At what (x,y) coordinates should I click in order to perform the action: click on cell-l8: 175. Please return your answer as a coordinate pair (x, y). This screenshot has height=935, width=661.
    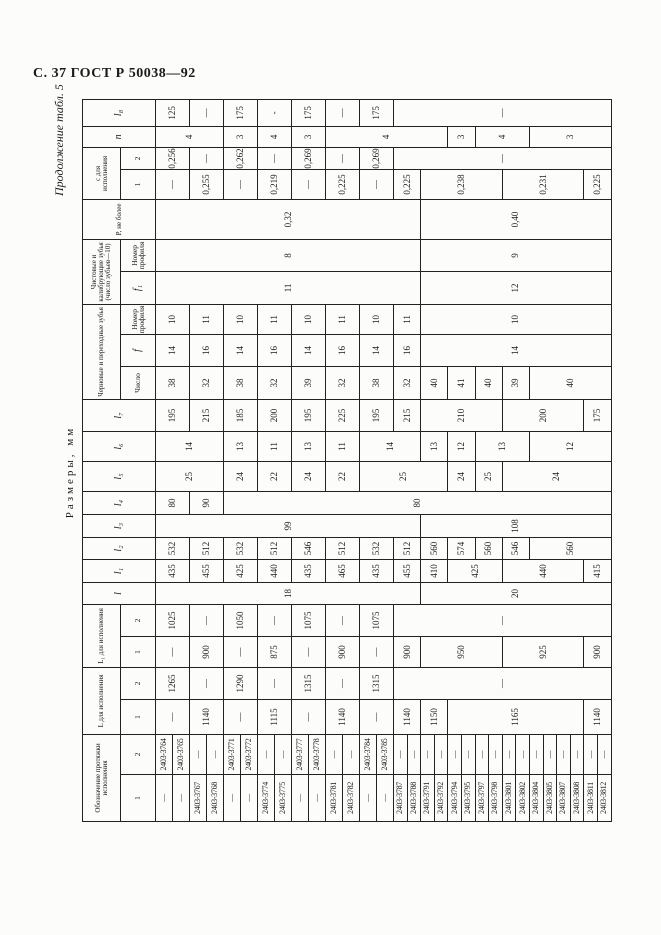
    Looking at the image, I should click on (308, 113).